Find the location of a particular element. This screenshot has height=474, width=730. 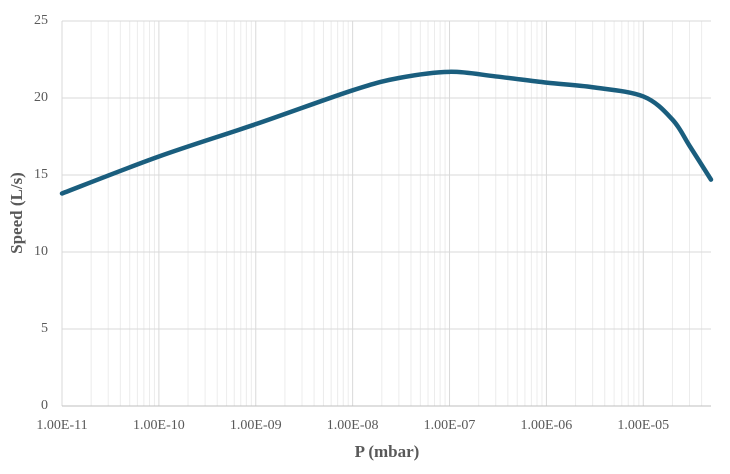

y-tick-label: 15 is located at coordinates (41, 174).